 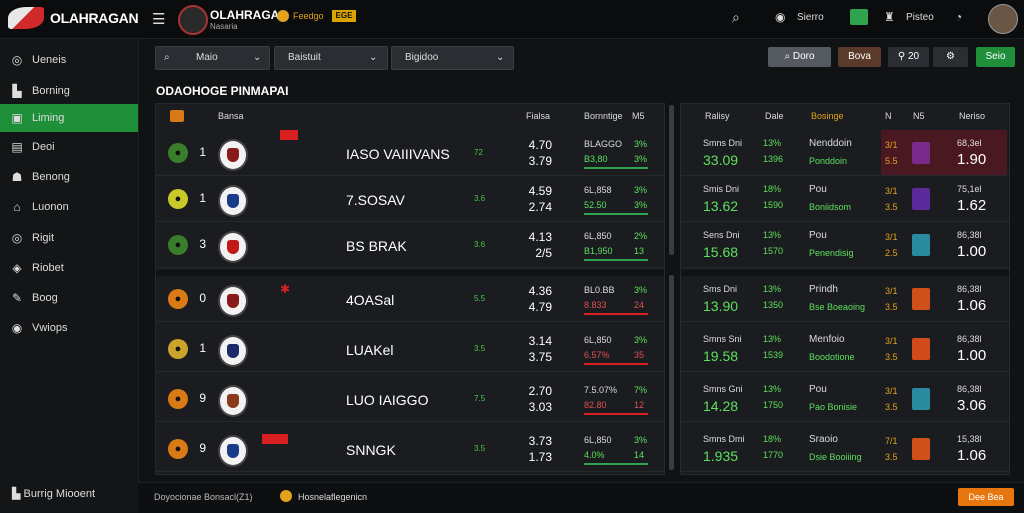 What do you see at coordinates (972, 205) in the screenshot?
I see `price-value: 1.62` at bounding box center [972, 205].